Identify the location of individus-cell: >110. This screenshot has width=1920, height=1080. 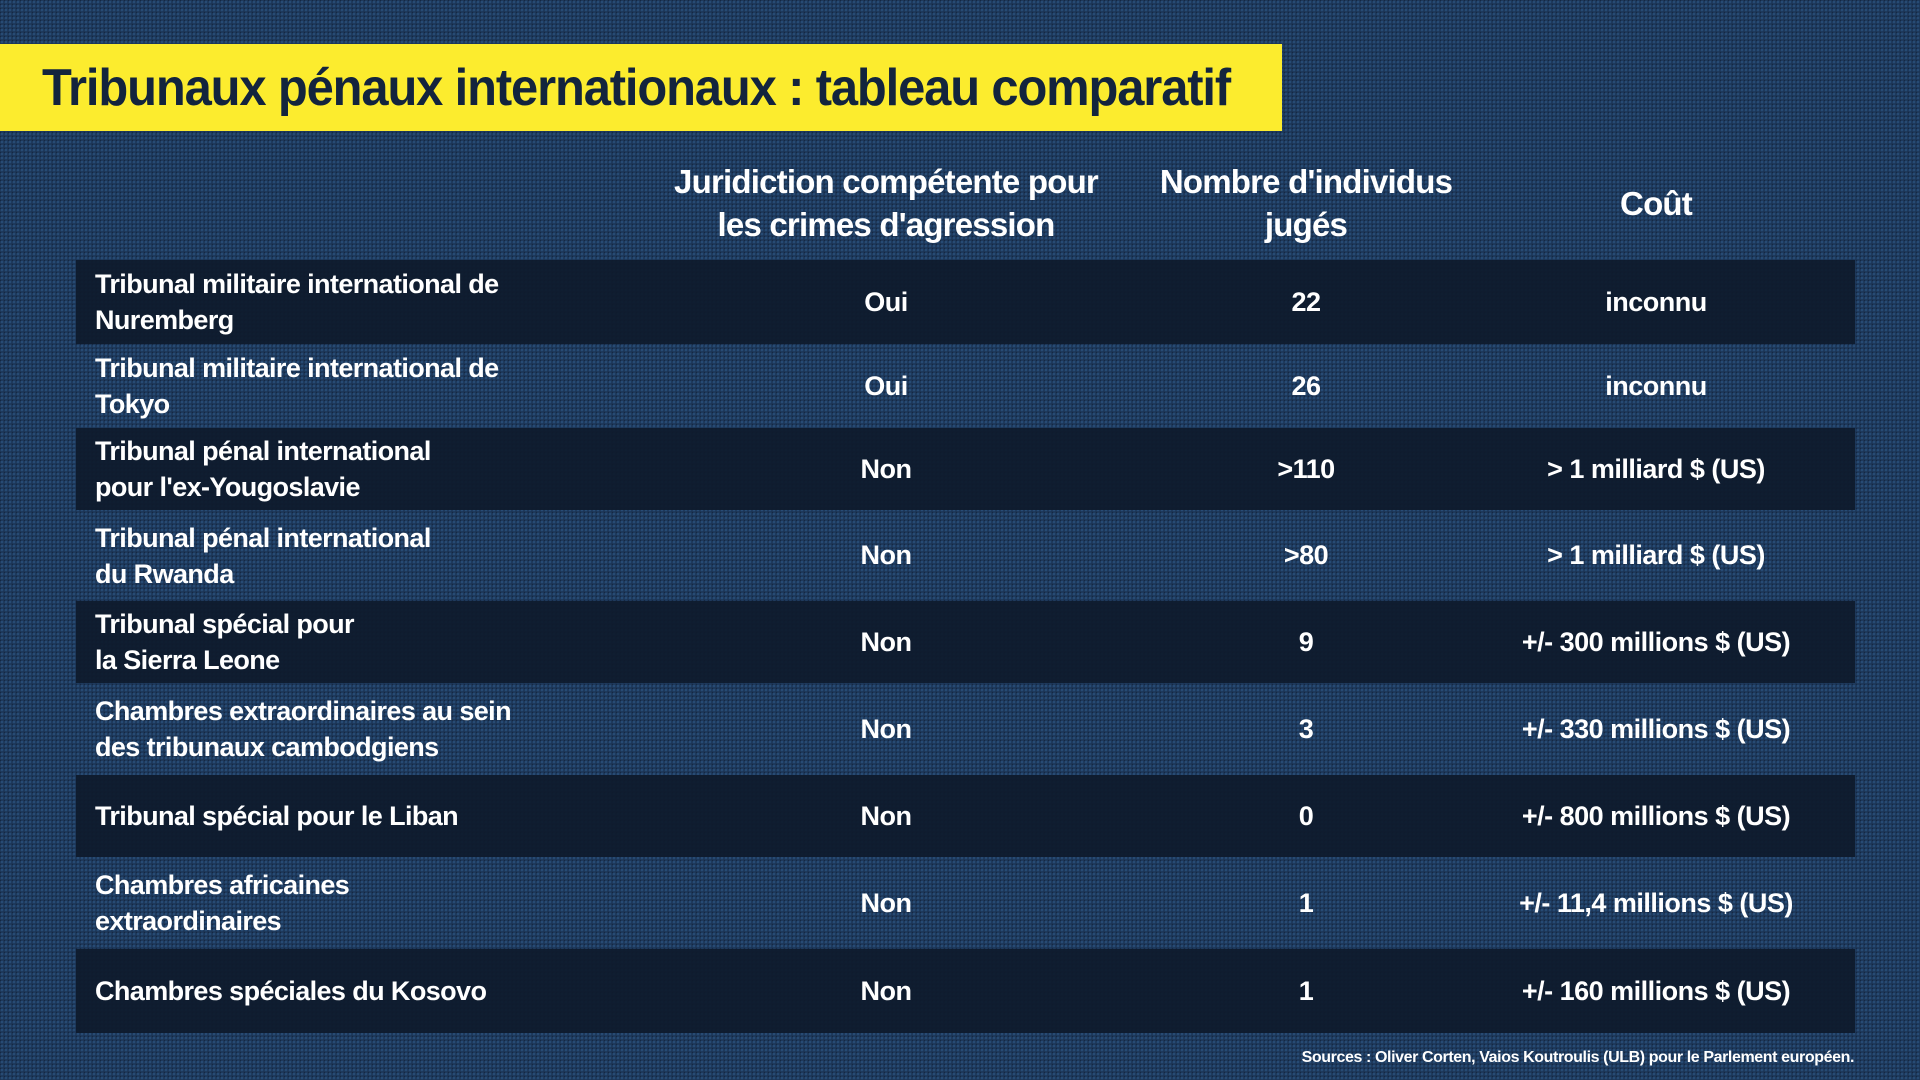
(1306, 468).